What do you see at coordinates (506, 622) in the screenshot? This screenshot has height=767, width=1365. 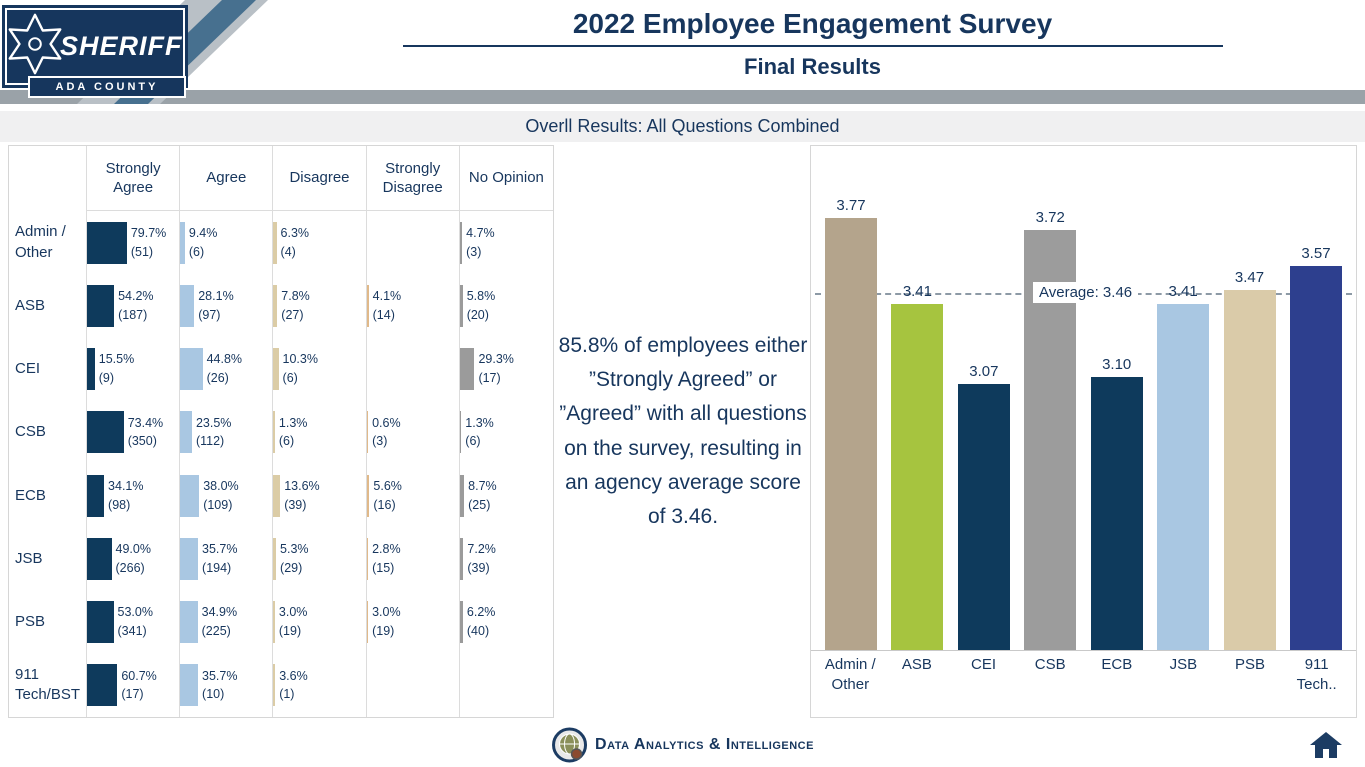 I see `table-cell: 6.2% (40)` at bounding box center [506, 622].